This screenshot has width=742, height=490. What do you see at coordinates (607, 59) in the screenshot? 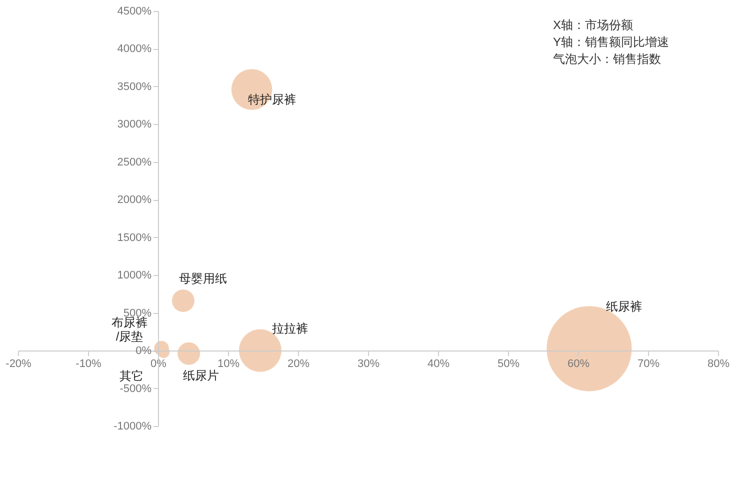
I see `annotation: 气泡大小：销售指数` at bounding box center [607, 59].